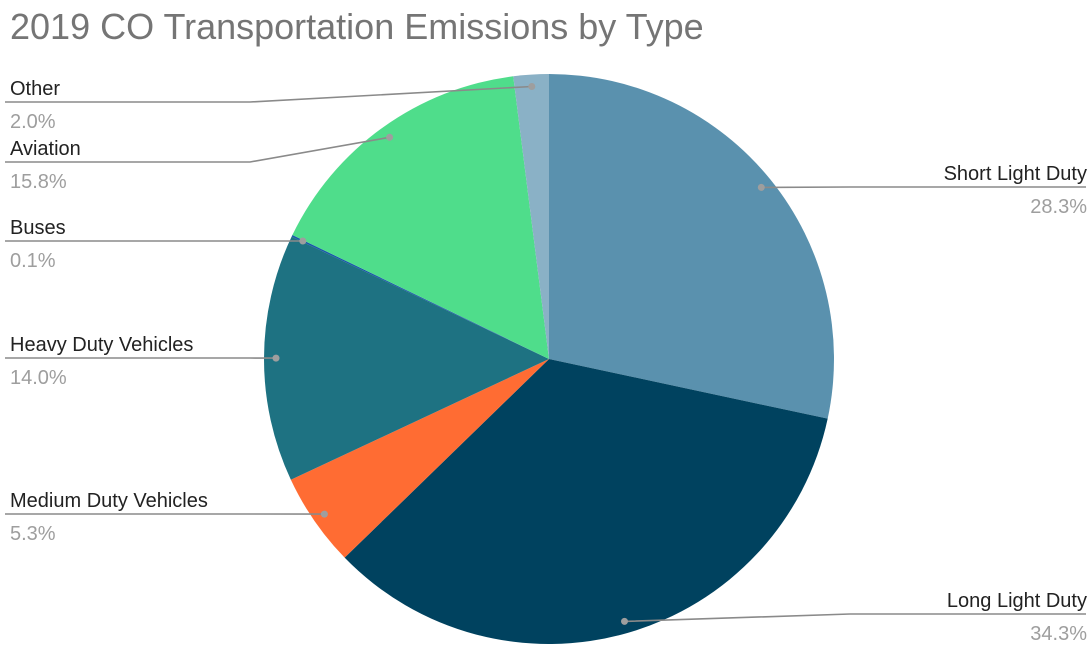  I want to click on slice-label-medium-duty-vehicles: Medium Duty Vehicles, so click(109, 501).